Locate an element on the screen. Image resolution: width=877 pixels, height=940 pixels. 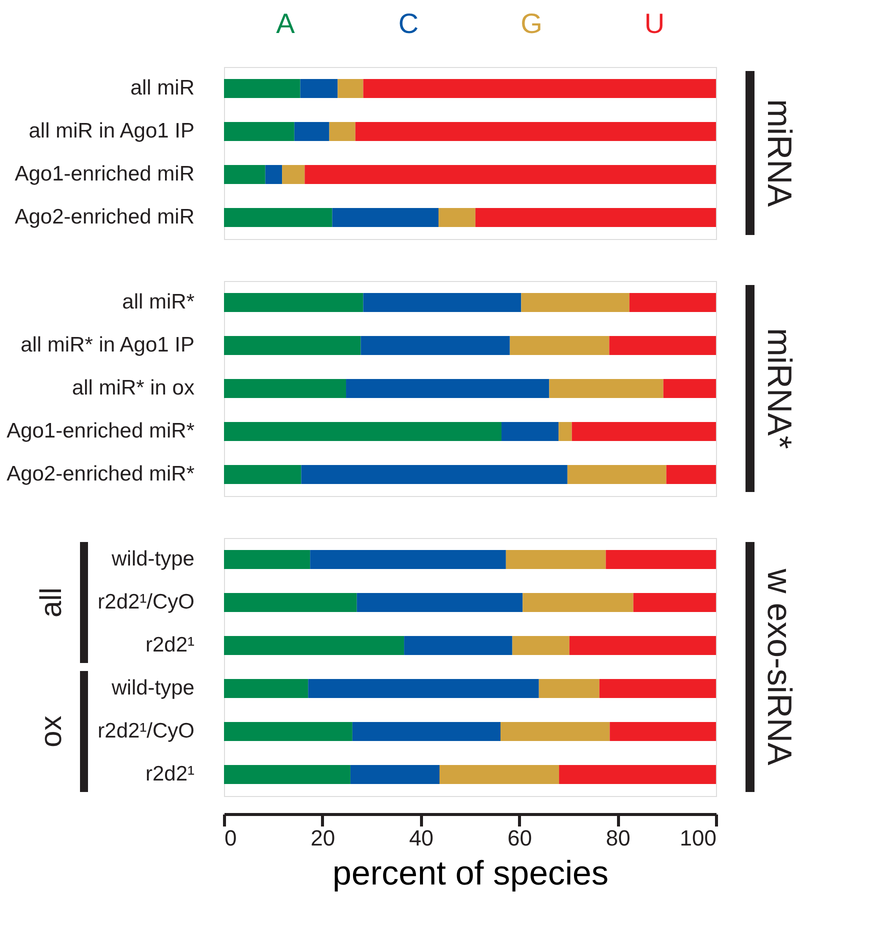
text: ox is located at coordinates (51, 732).